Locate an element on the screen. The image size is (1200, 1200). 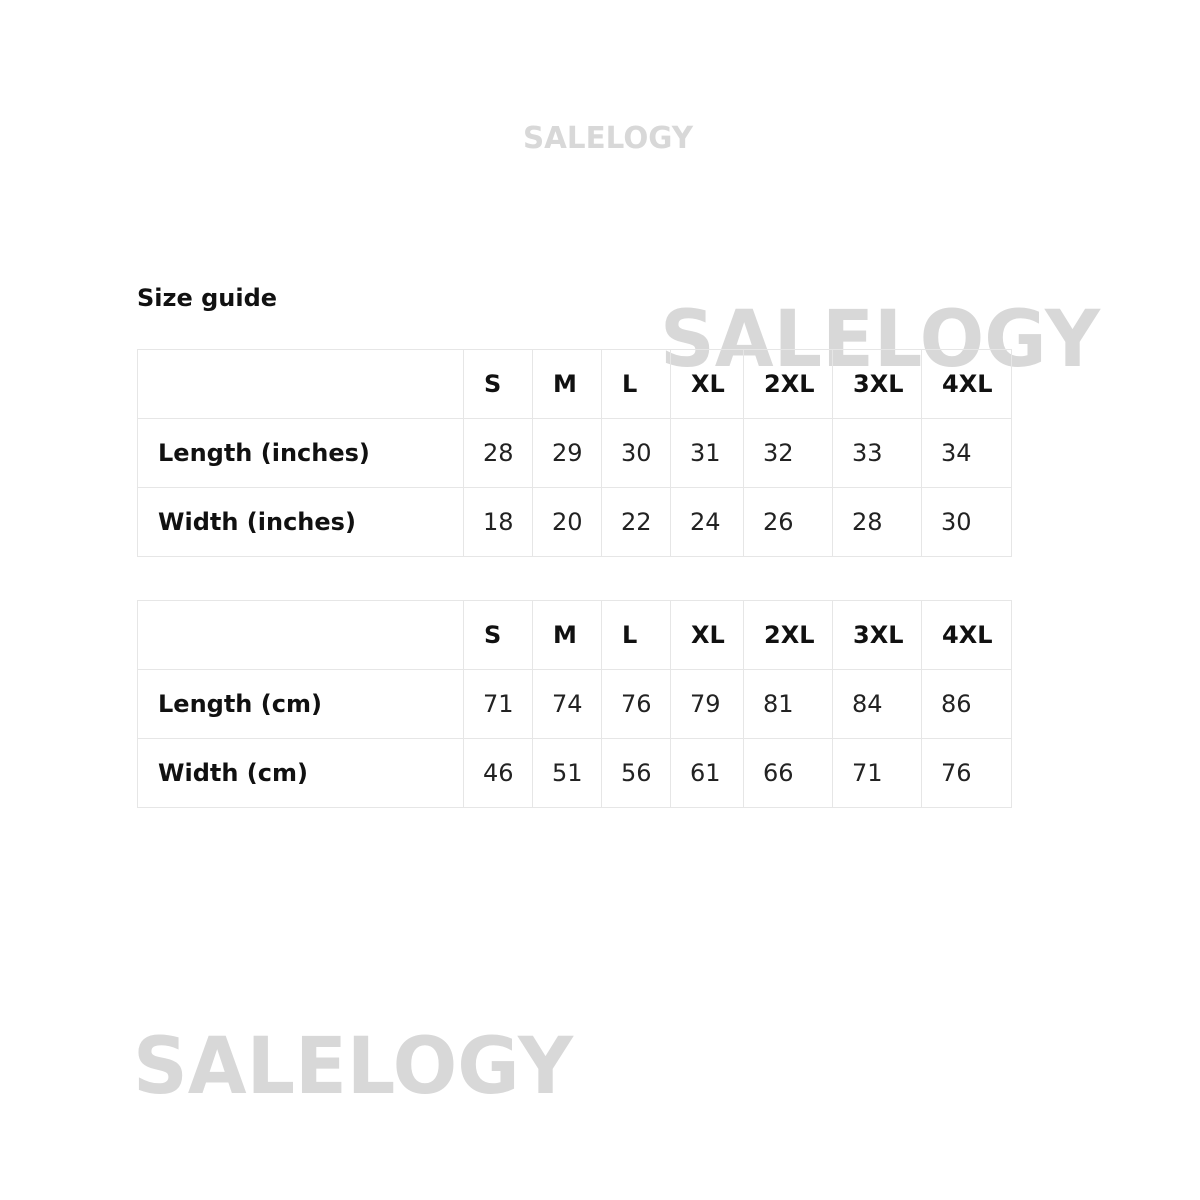
row-label: Width (cm) is located at coordinates (300, 773).